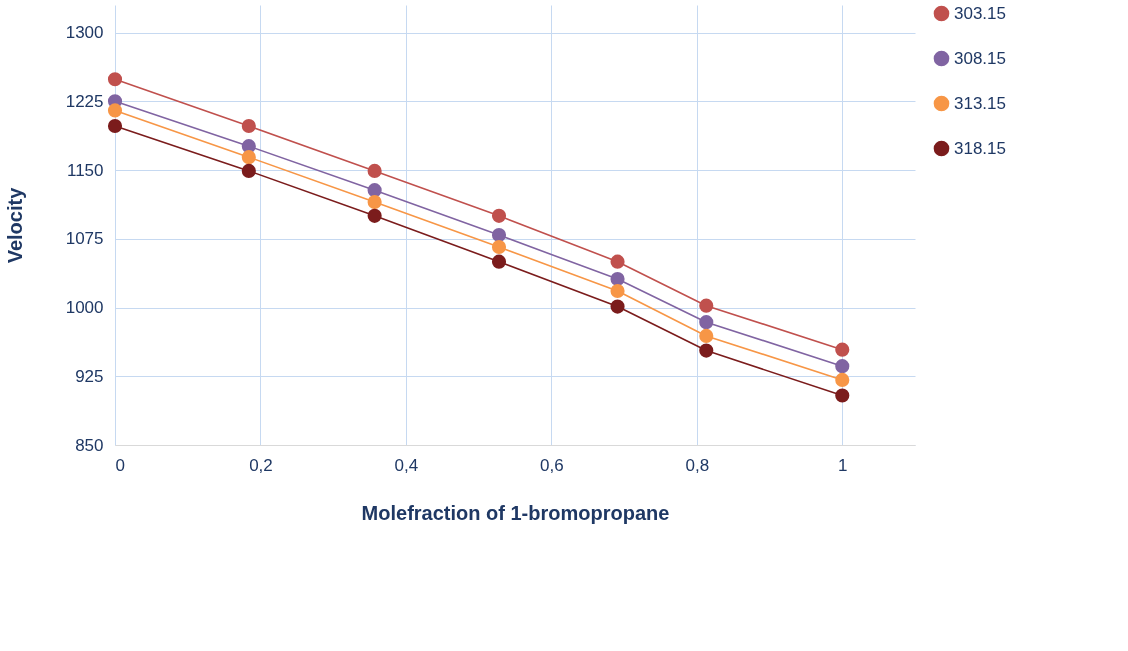 The width and height of the screenshot is (1128, 651). I want to click on legend-label: 313.15, so click(980, 103).